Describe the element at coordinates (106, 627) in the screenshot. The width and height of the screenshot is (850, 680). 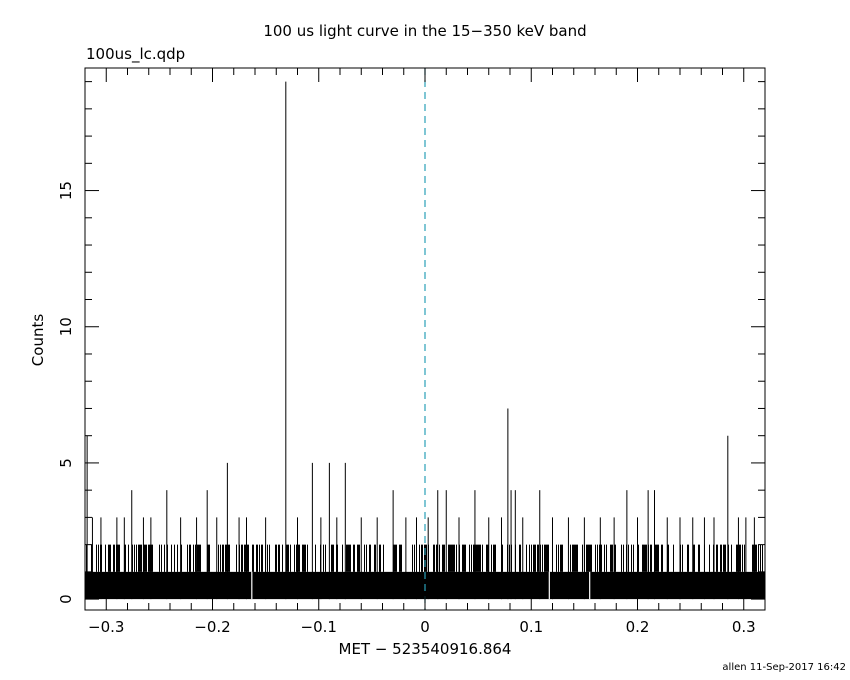
I see `x-tick-label: −0.3` at that location.